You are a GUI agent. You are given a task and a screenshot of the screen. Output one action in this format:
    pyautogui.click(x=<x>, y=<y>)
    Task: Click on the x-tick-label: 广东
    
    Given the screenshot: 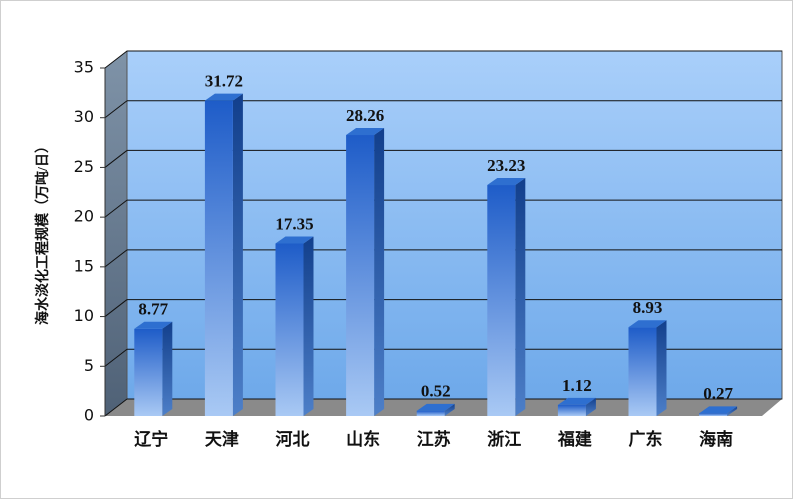 What is the action you would take?
    pyautogui.click(x=646, y=439)
    